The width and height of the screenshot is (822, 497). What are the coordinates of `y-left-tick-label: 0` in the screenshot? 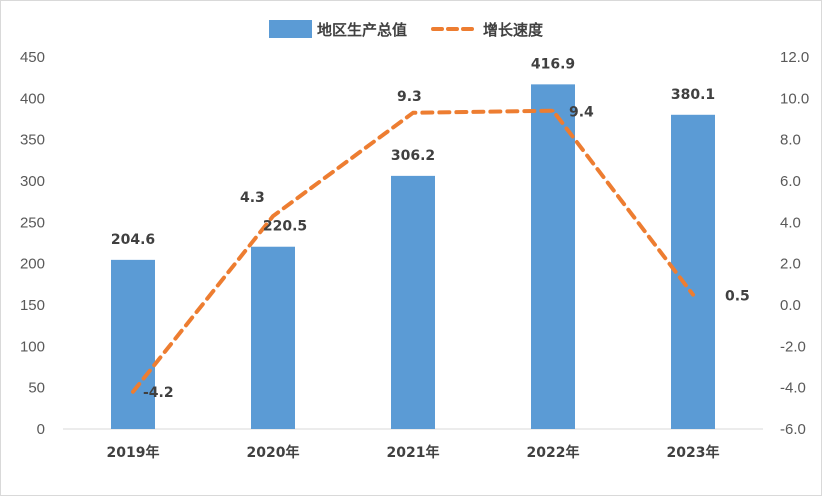 It's located at (41, 429).